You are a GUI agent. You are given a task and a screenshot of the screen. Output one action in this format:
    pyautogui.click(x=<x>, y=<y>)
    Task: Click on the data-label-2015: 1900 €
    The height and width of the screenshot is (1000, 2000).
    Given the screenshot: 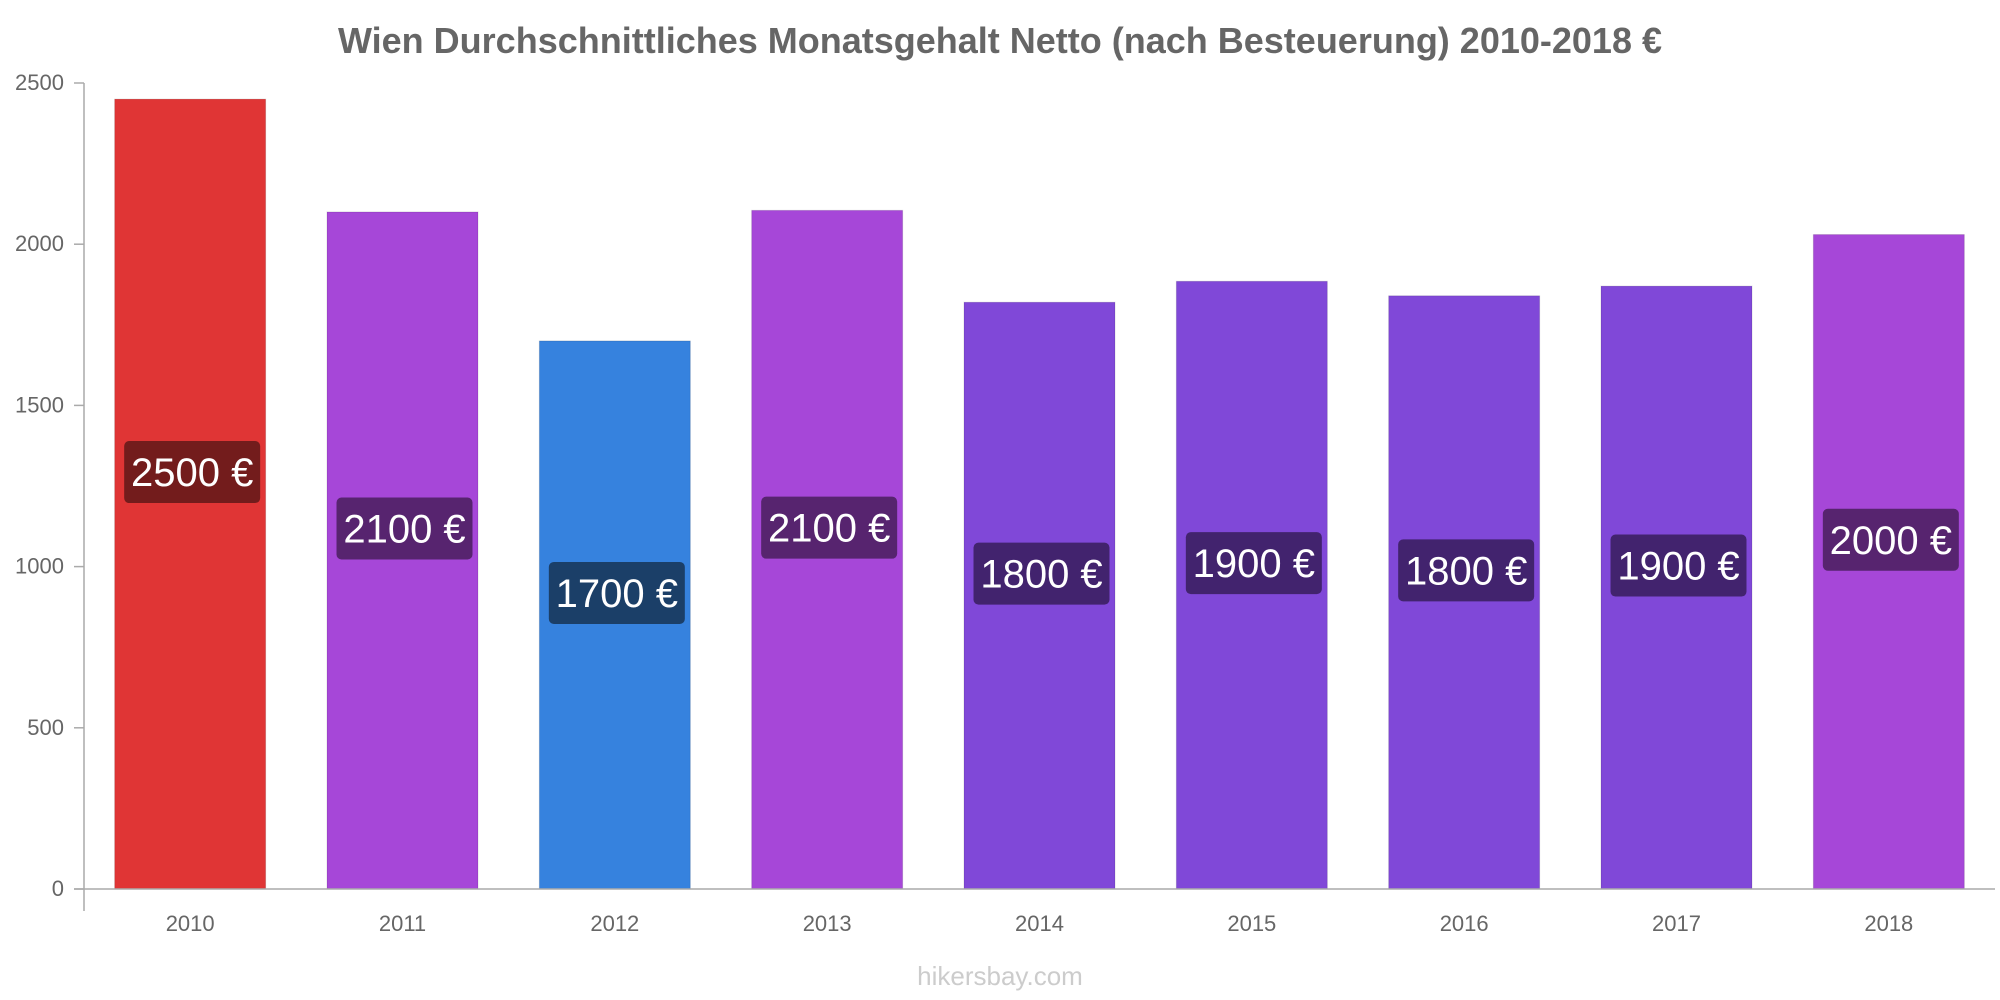 What is the action you would take?
    pyautogui.click(x=1254, y=564)
    